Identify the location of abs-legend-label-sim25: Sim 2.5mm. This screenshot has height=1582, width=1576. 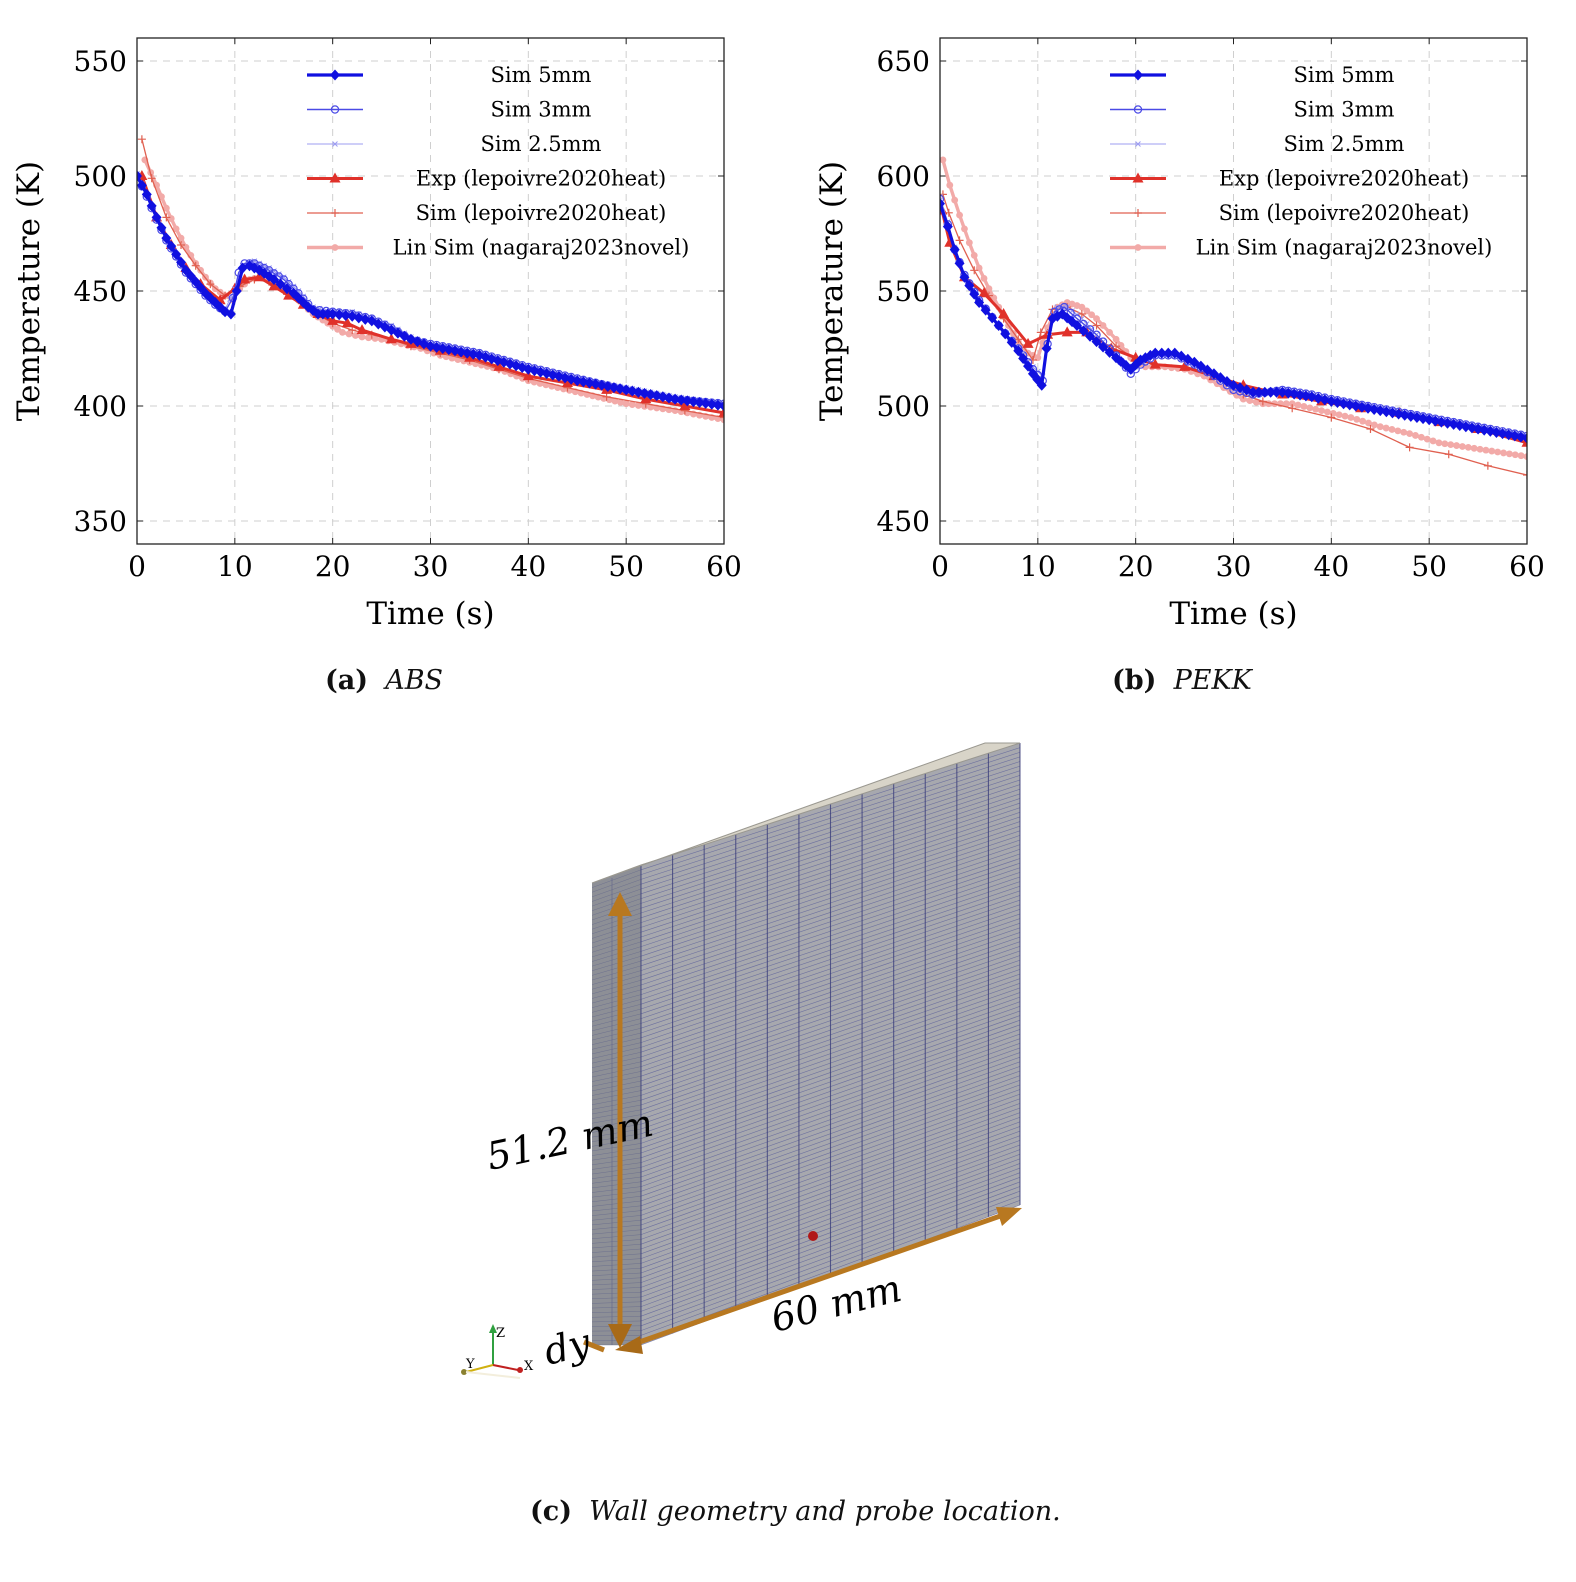
(541, 144).